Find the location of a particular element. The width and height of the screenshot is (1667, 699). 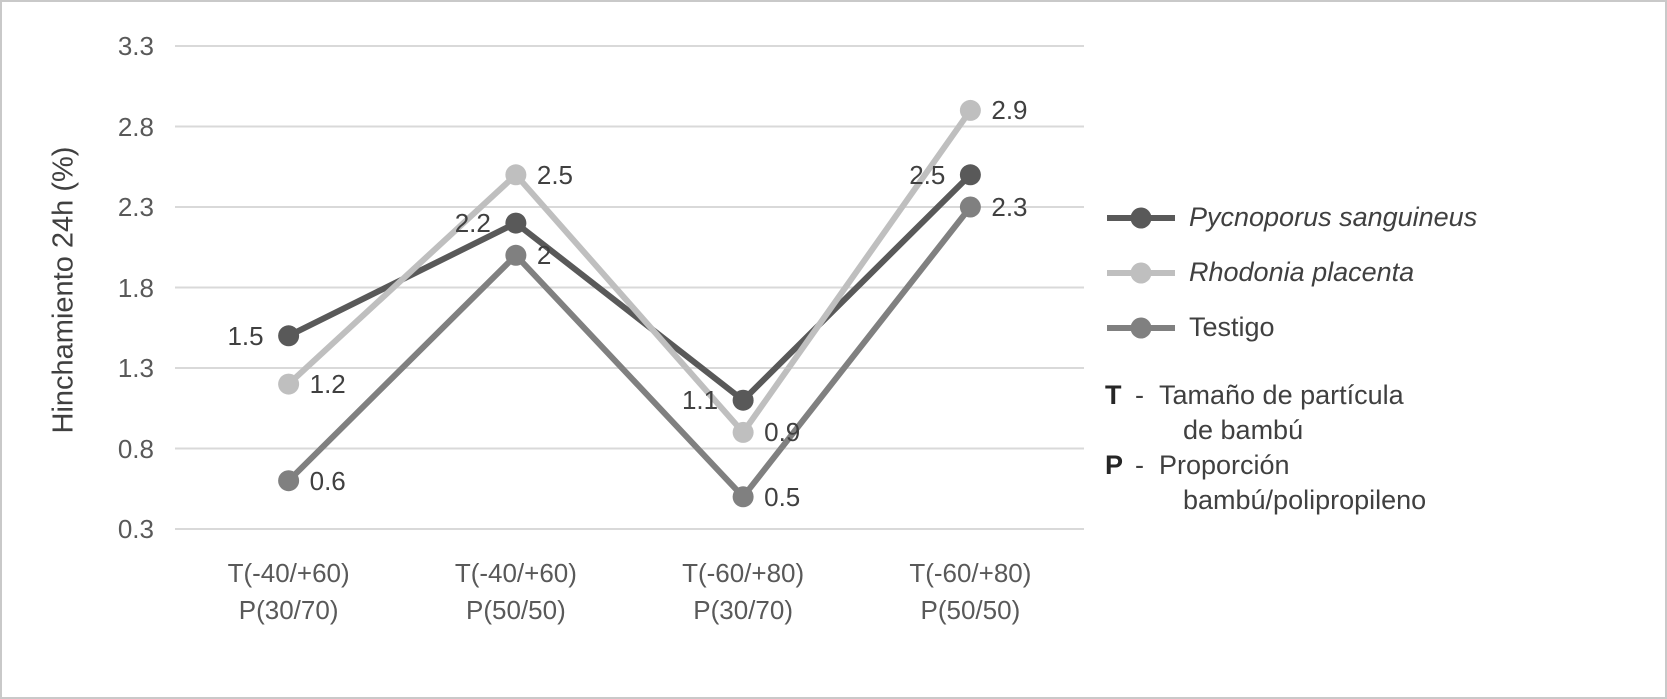

x-axis-label: T(-60/+80) P(50/50) is located at coordinates (970, 591).